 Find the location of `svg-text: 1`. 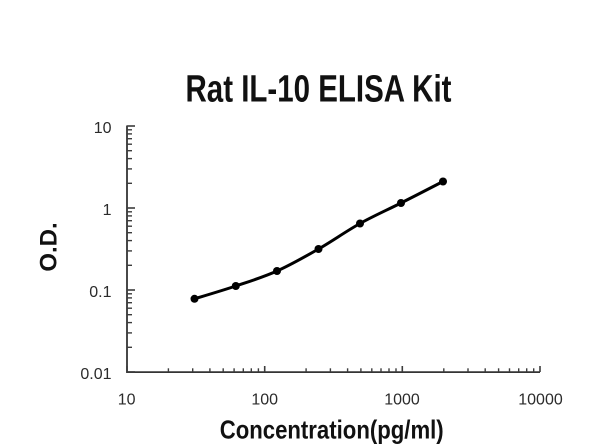

svg-text: 1 is located at coordinates (107, 210).